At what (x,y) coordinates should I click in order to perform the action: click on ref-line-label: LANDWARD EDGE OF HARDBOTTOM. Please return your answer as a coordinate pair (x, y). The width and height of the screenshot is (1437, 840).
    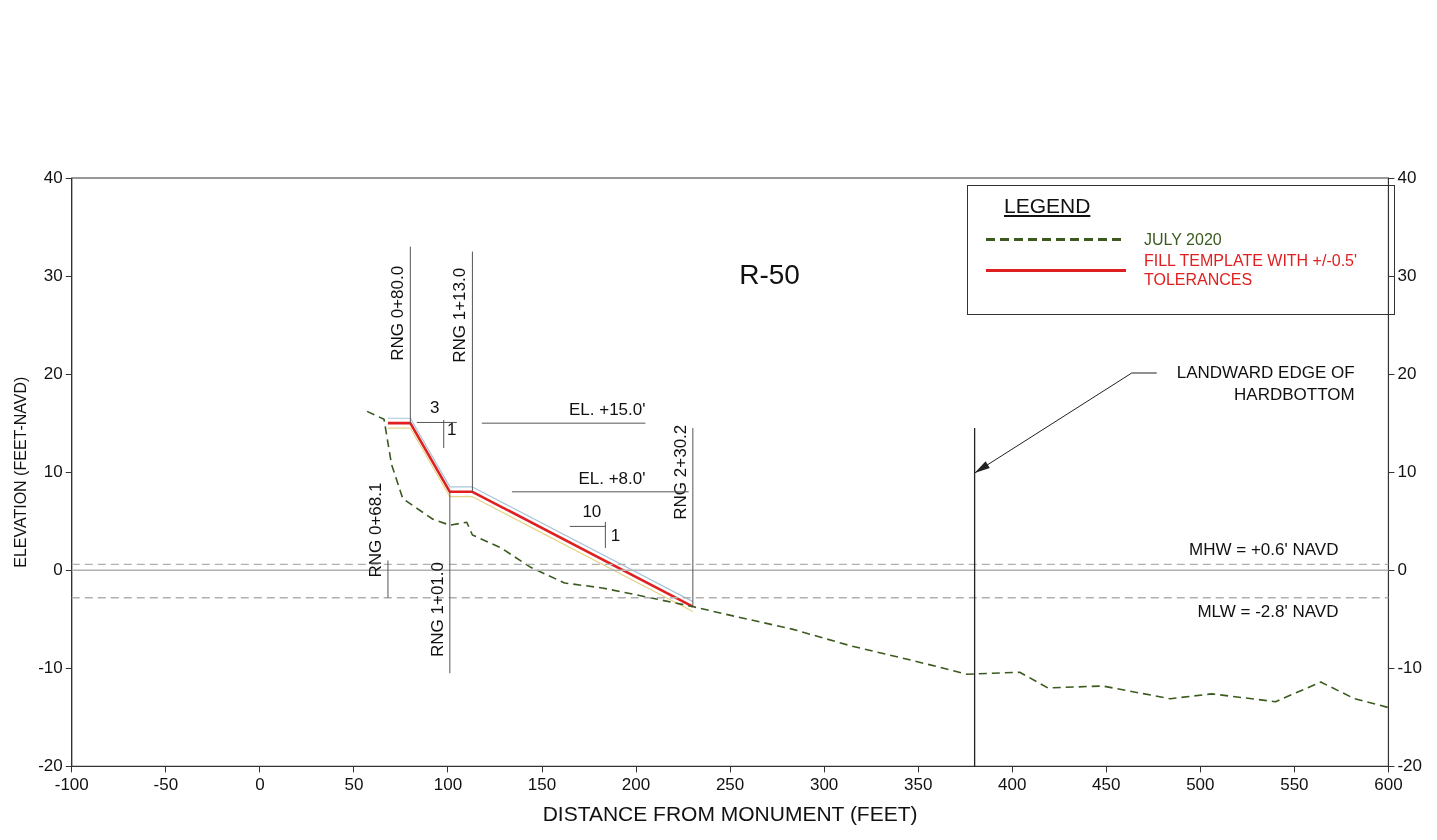
    Looking at the image, I should click on (1265, 383).